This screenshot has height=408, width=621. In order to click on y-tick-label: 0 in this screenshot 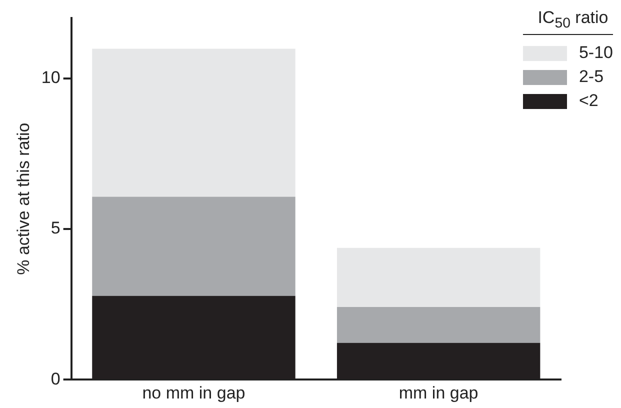, I will do `click(55, 378)`.